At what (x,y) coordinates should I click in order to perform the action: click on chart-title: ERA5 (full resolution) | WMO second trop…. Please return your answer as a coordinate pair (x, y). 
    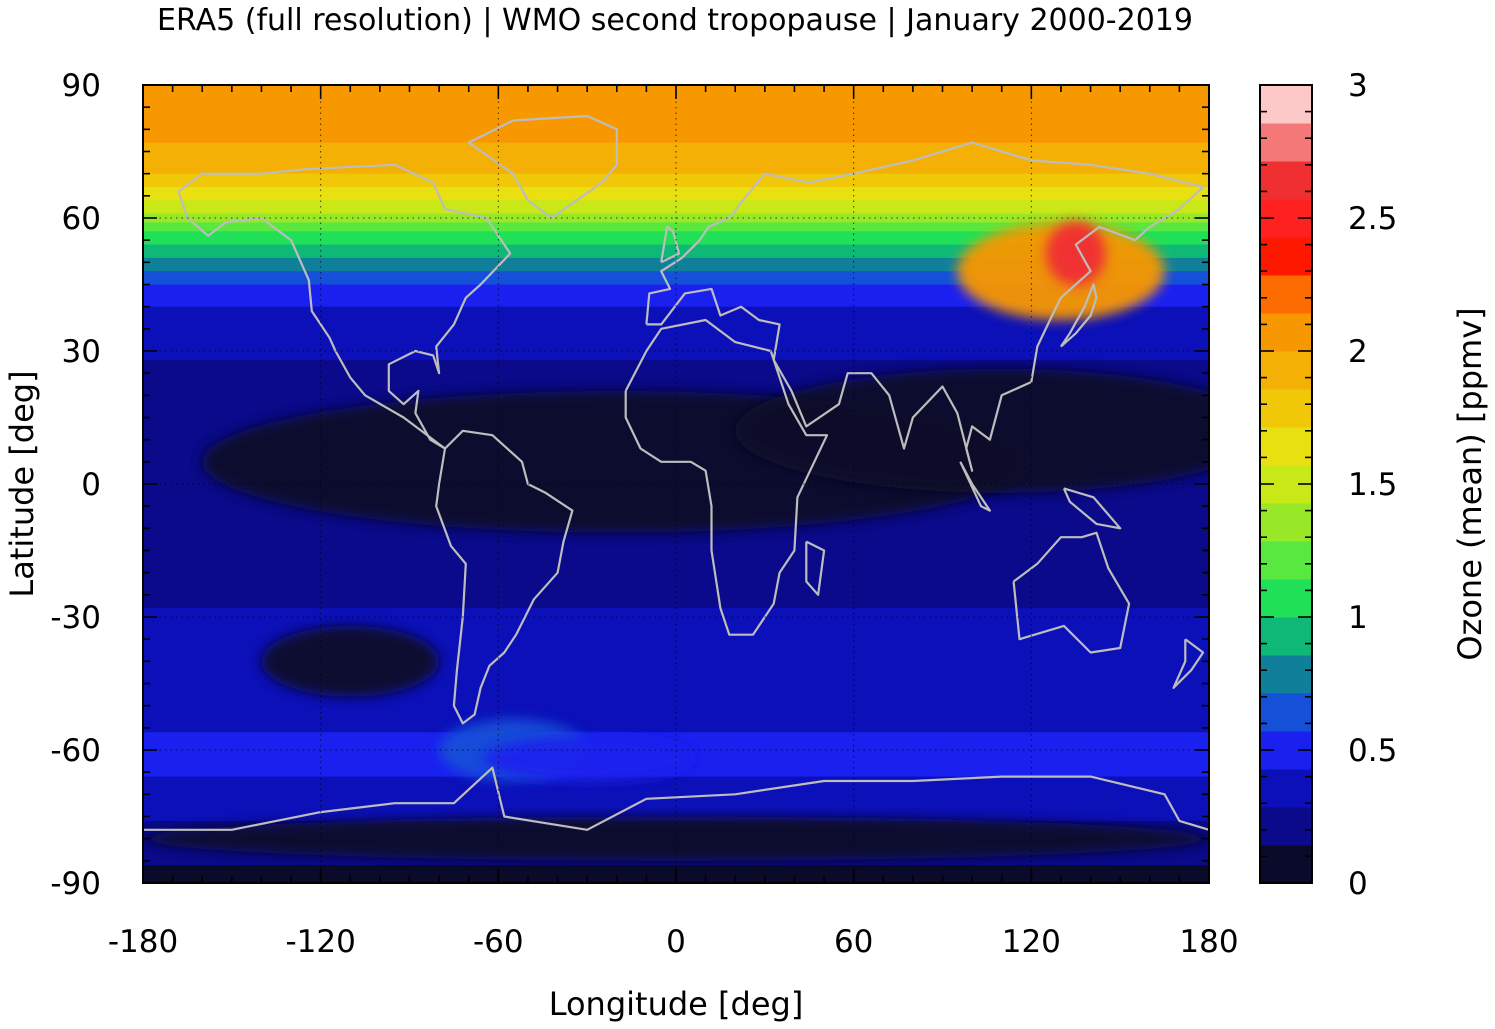
    Looking at the image, I should click on (675, 20).